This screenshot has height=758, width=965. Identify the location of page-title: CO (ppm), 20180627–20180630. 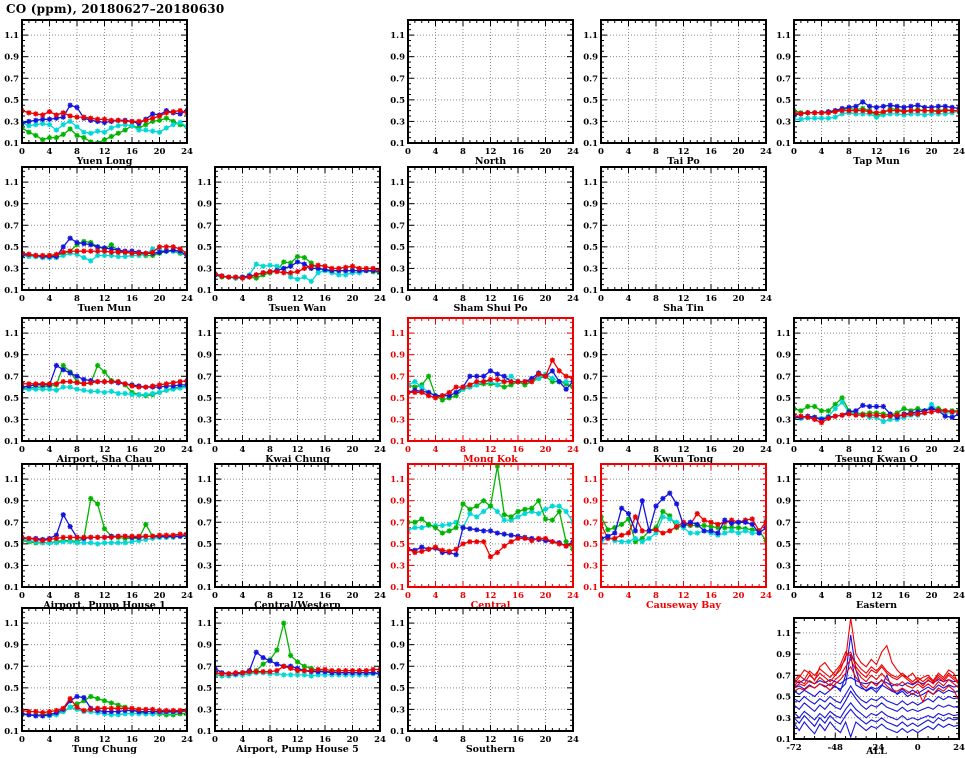
(115, 9).